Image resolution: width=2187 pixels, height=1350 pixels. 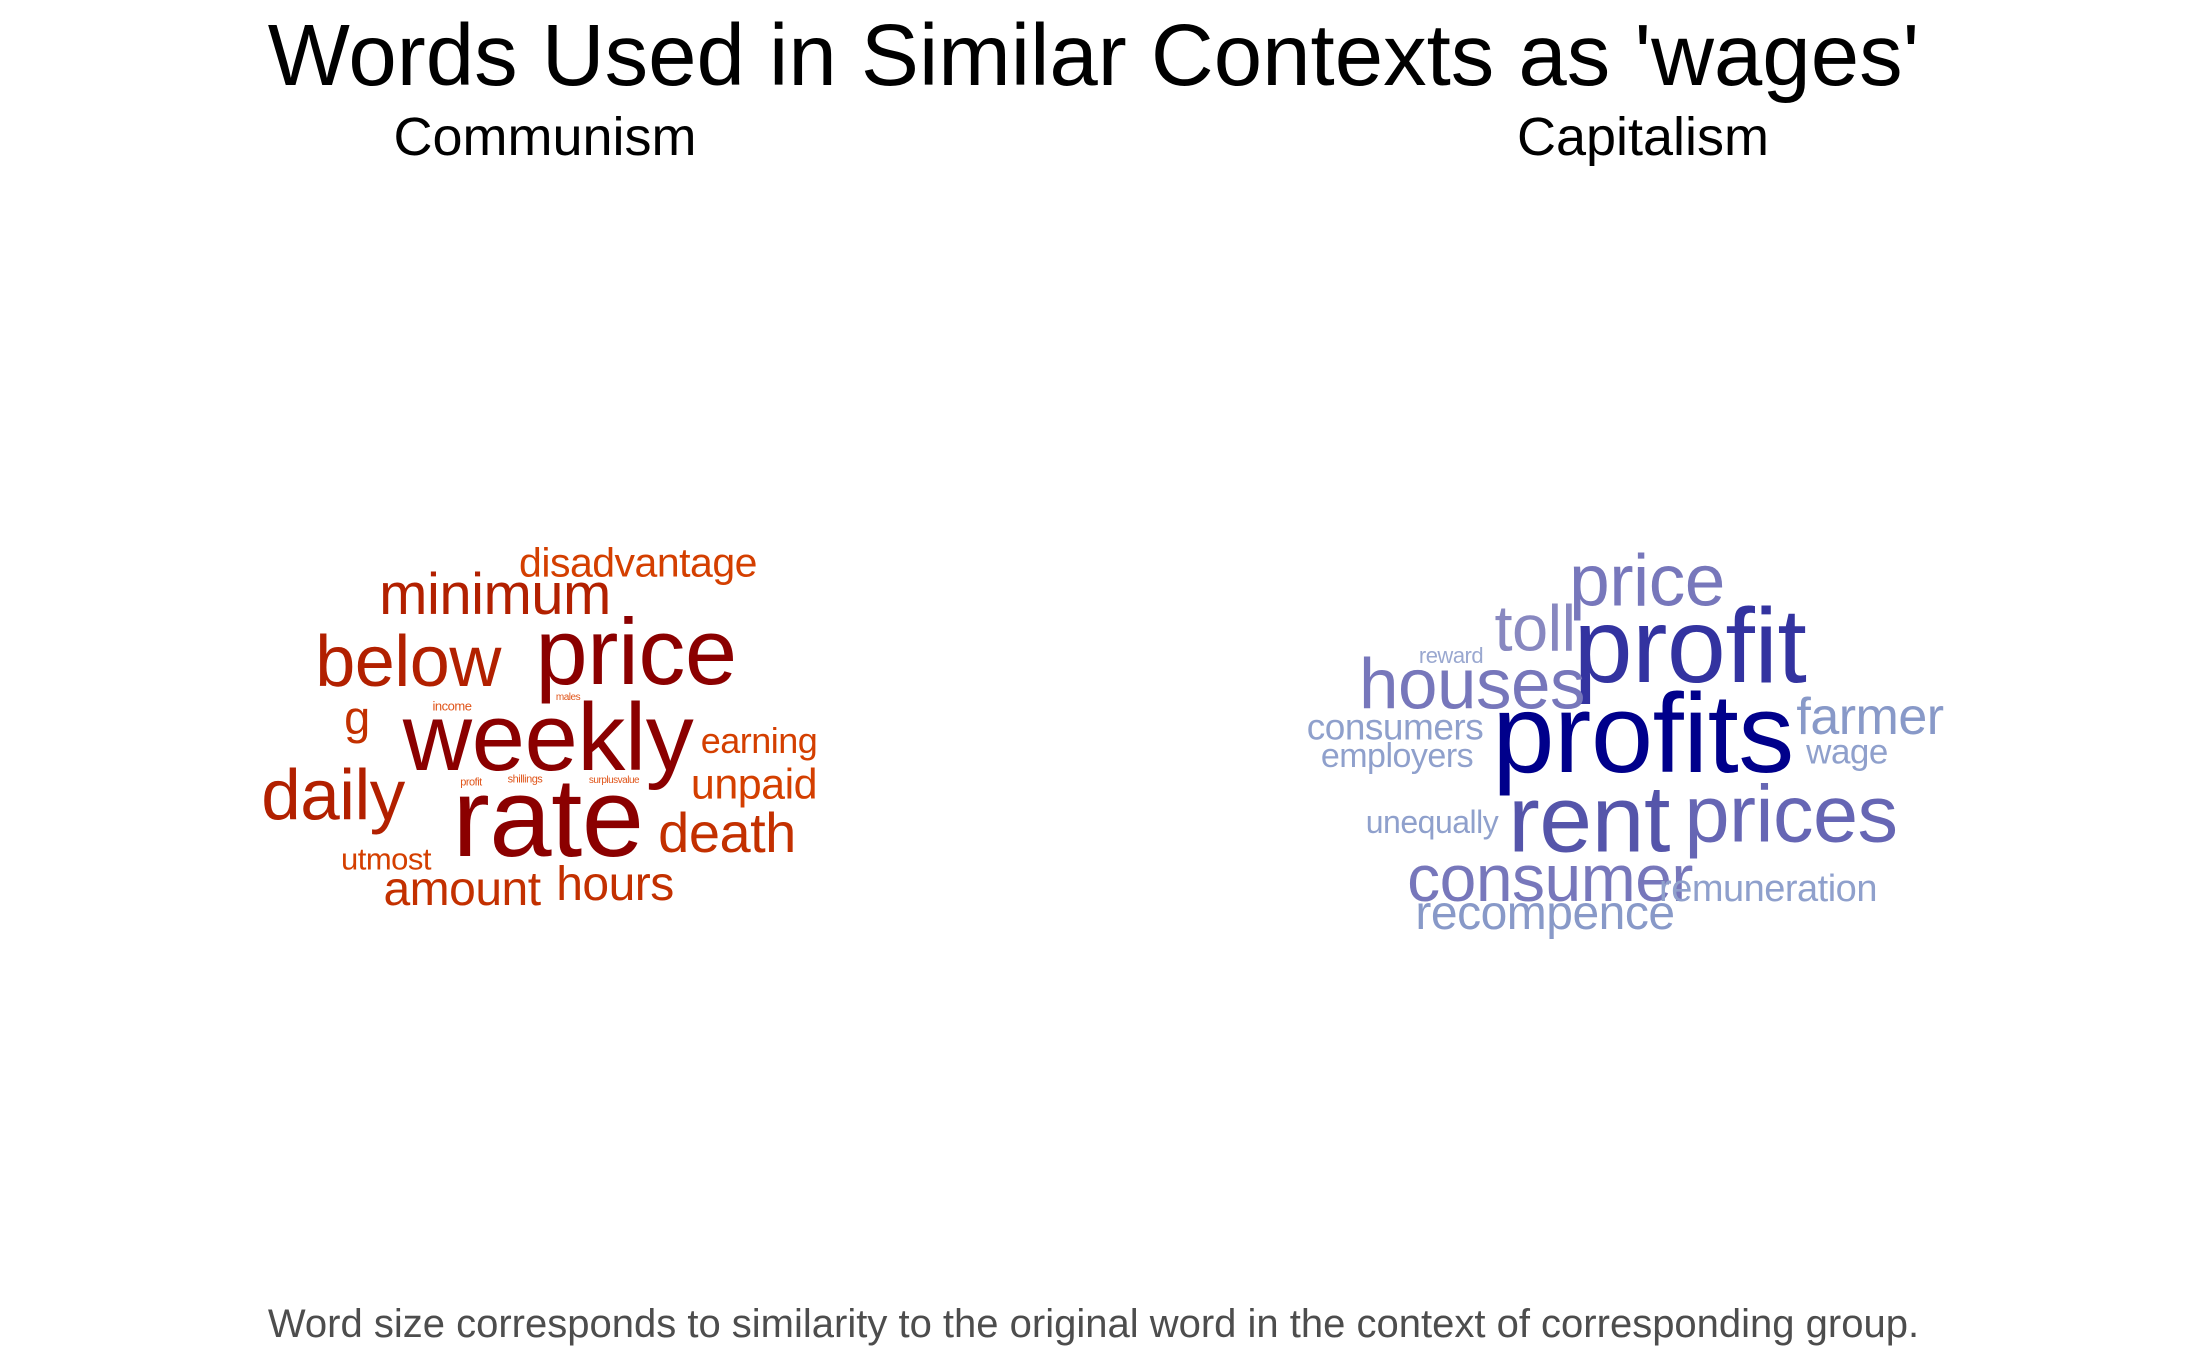 I want to click on cloud-word-houses: houses, so click(x=1472, y=685).